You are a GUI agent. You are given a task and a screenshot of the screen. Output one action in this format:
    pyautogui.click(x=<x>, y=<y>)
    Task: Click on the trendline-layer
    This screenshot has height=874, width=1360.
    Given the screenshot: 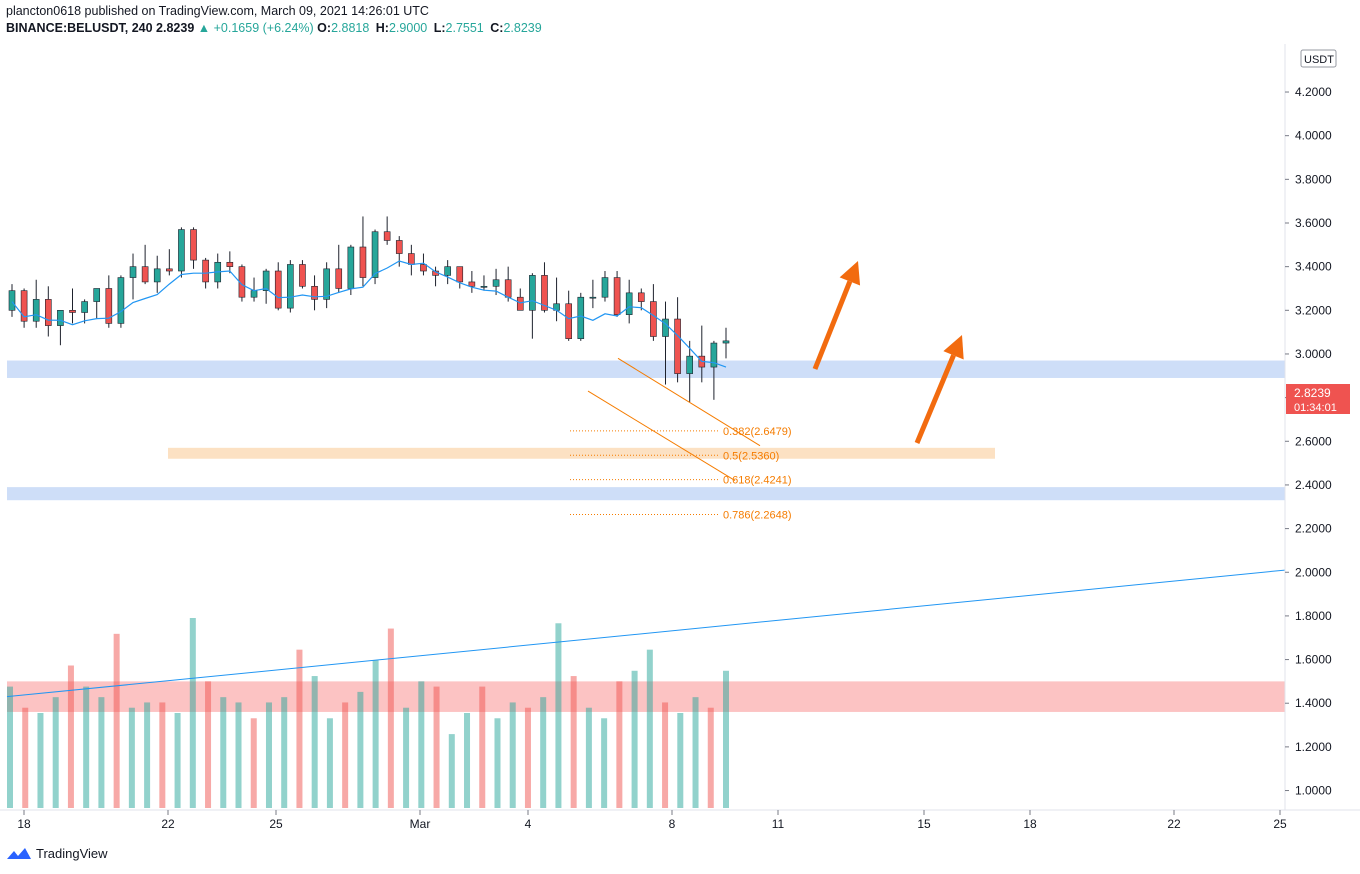 What is the action you would take?
    pyautogui.click(x=646, y=633)
    